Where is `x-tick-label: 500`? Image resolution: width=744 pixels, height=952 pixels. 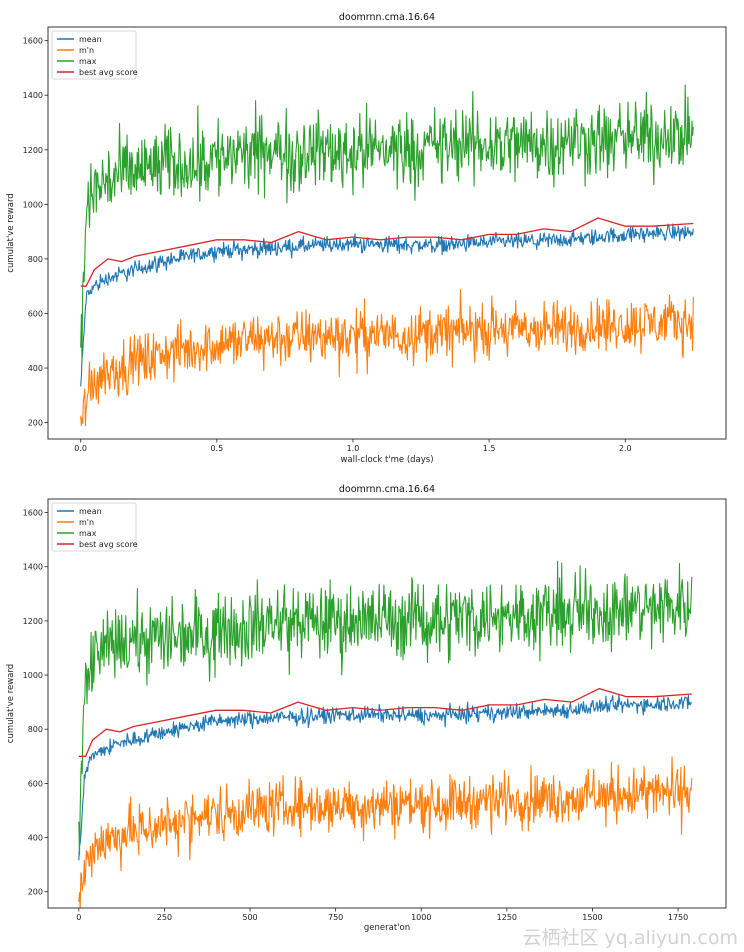 x-tick-label: 500 is located at coordinates (249, 917).